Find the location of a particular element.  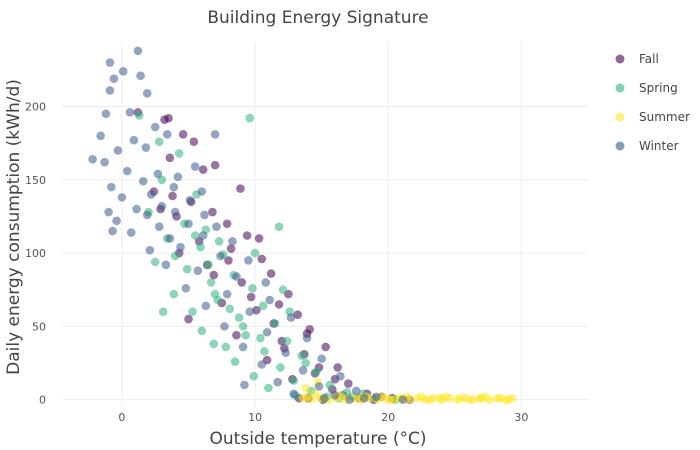

legend: Fall Spring Summer Winter is located at coordinates (652, 102).